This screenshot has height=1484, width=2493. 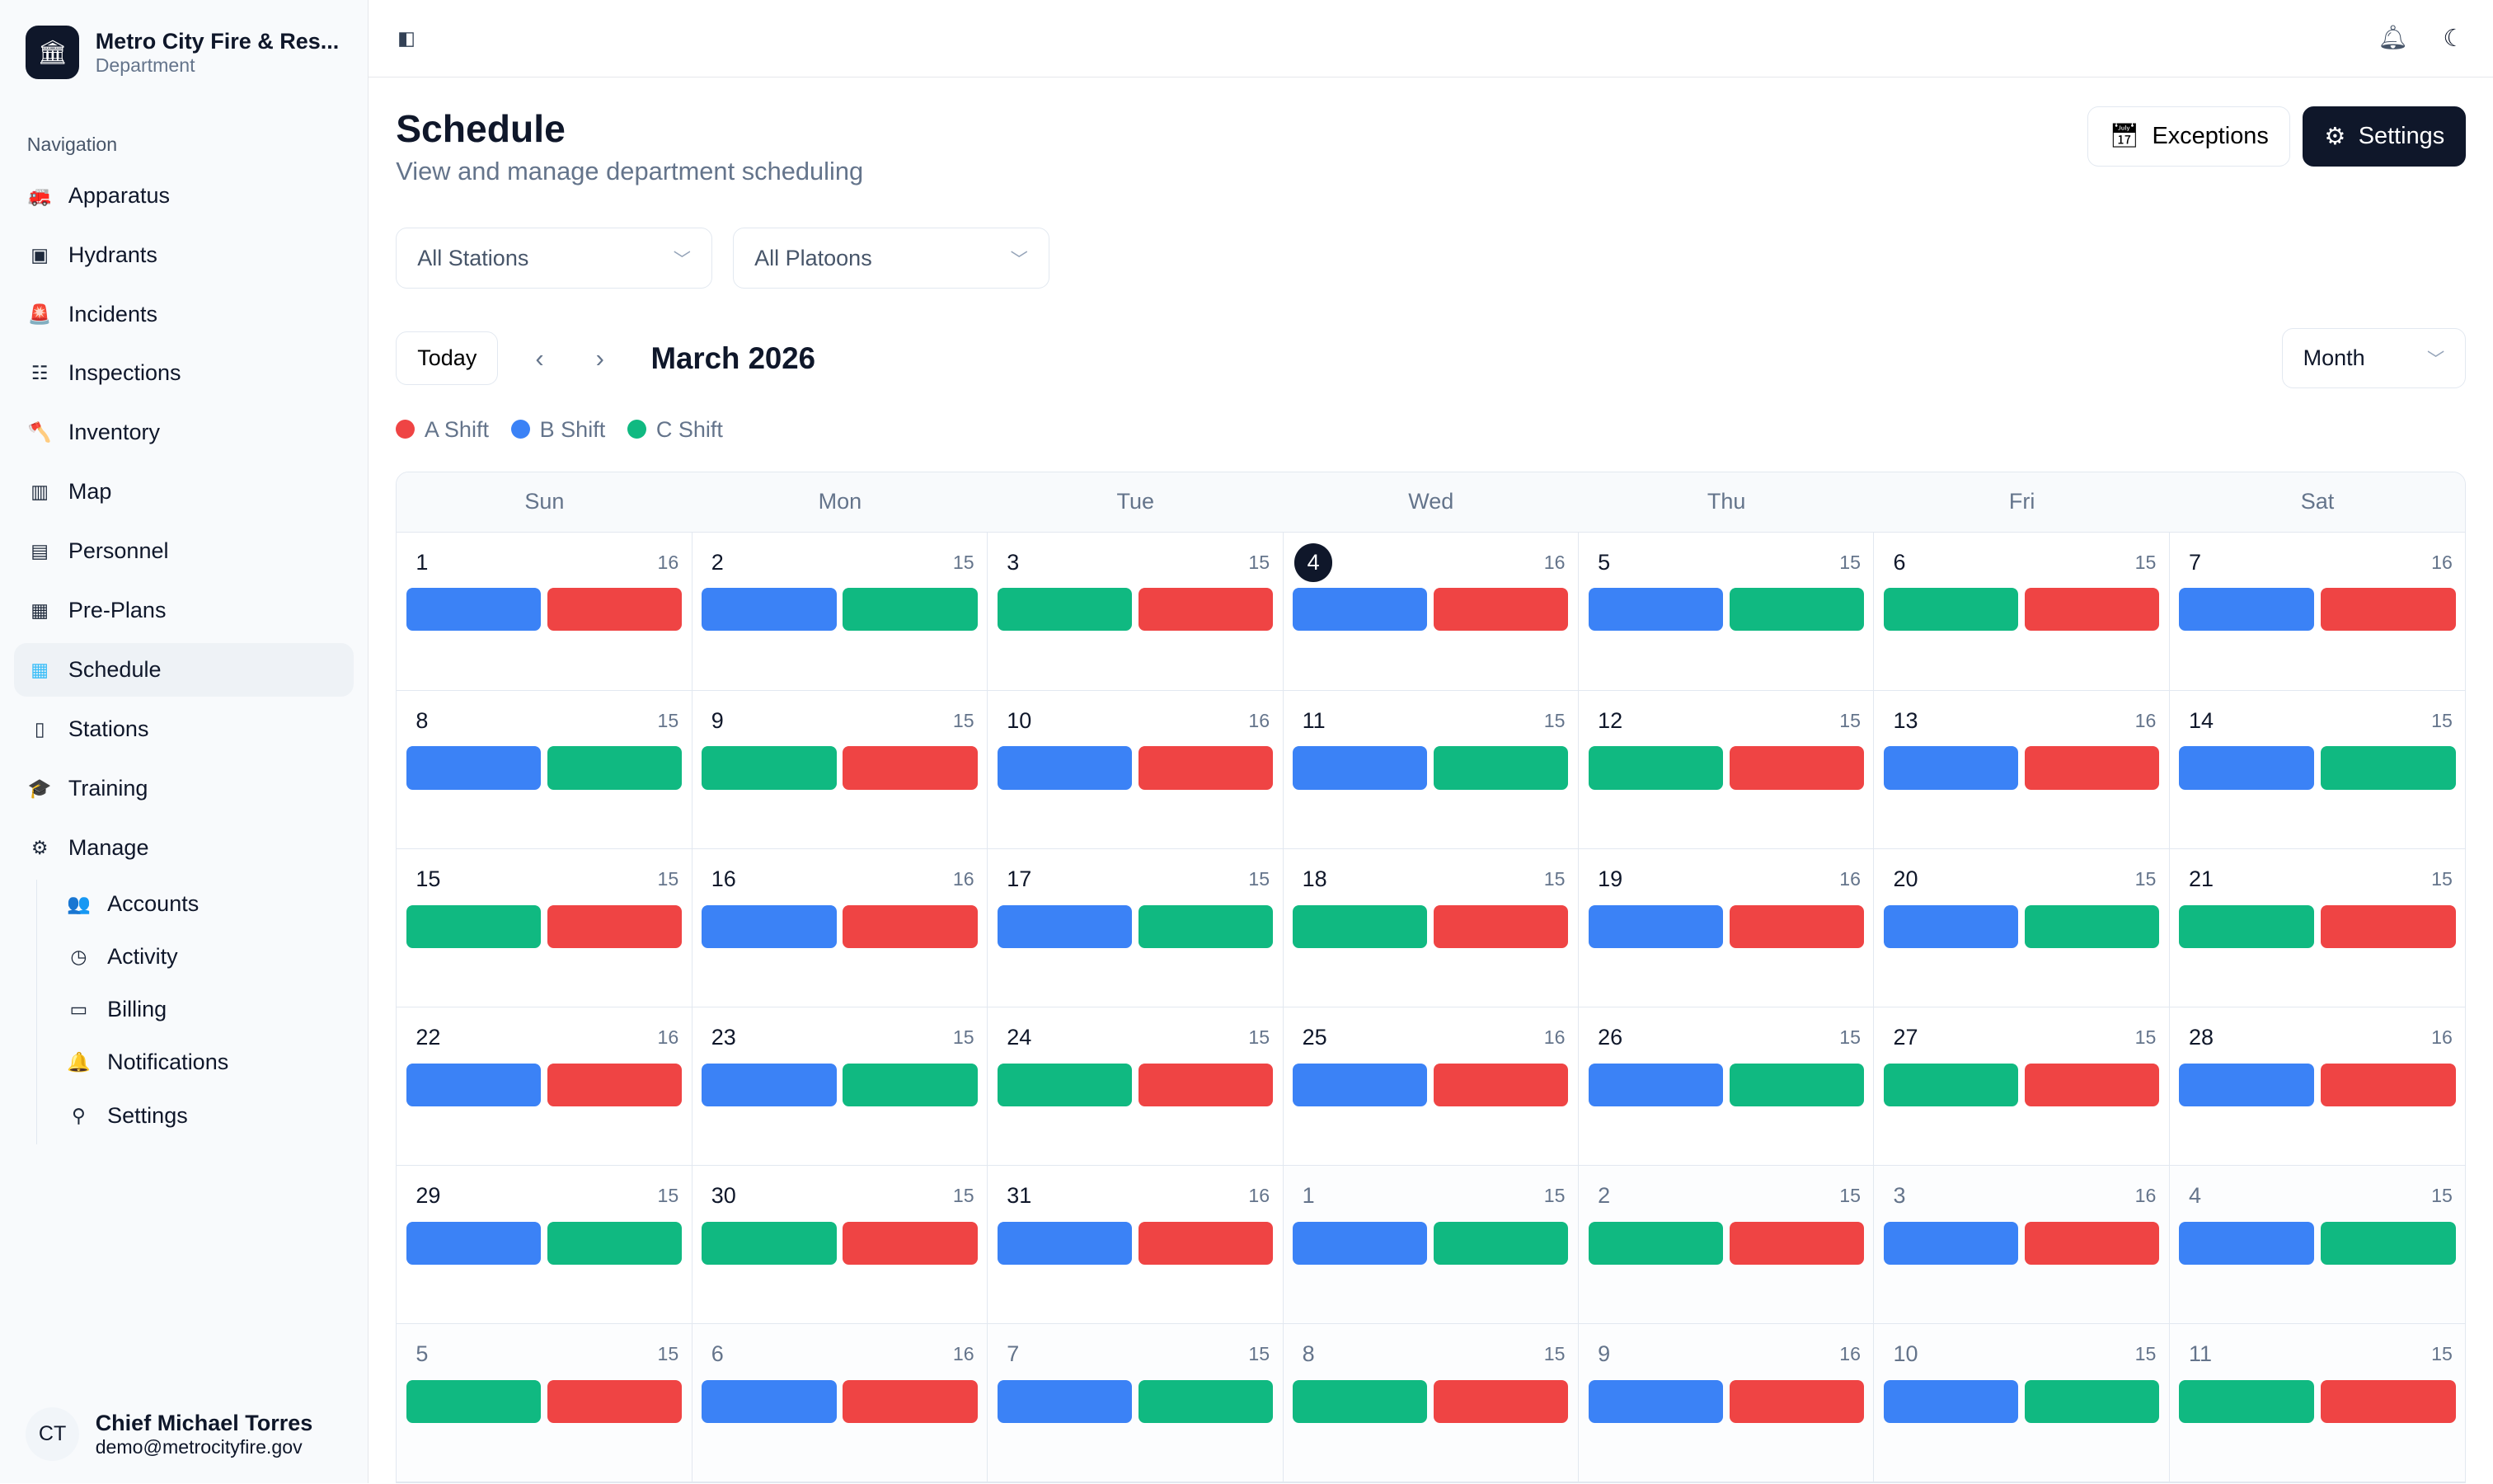 I want to click on day-cell: 9 15, so click(x=840, y=770).